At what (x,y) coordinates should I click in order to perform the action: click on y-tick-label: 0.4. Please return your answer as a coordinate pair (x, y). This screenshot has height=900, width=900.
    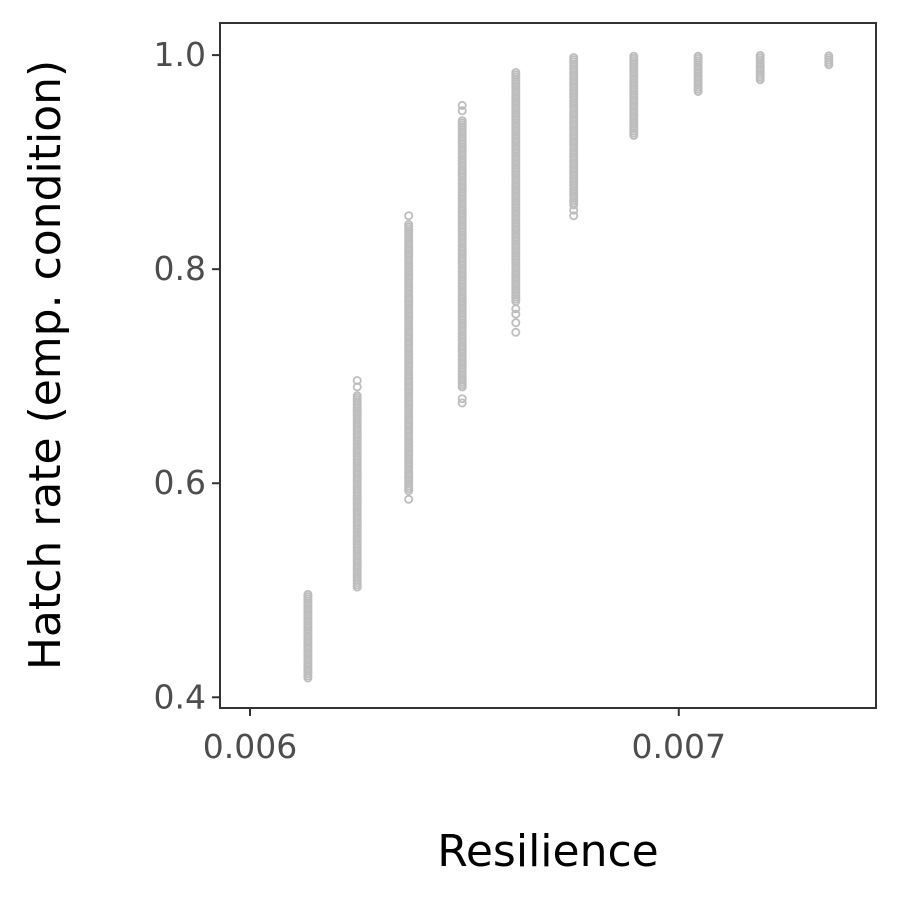
    Looking at the image, I should click on (180, 696).